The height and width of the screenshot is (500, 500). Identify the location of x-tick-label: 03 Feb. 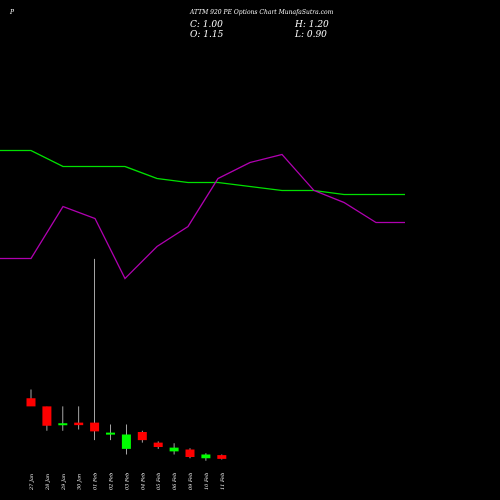
(127, 481).